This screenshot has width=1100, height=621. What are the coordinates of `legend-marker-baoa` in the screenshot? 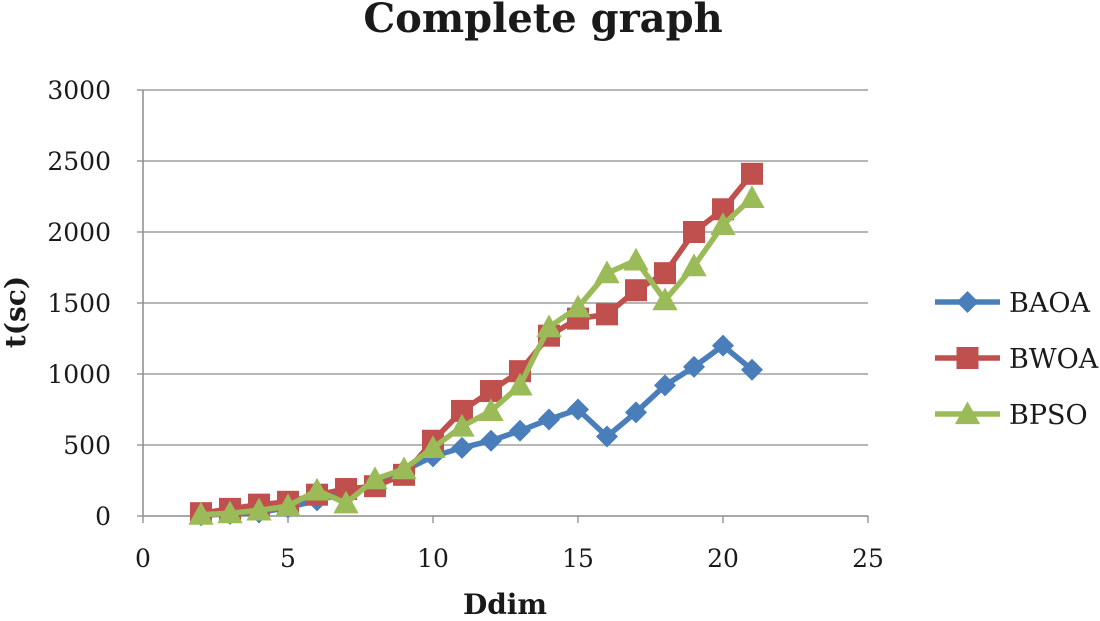 It's located at (967, 302).